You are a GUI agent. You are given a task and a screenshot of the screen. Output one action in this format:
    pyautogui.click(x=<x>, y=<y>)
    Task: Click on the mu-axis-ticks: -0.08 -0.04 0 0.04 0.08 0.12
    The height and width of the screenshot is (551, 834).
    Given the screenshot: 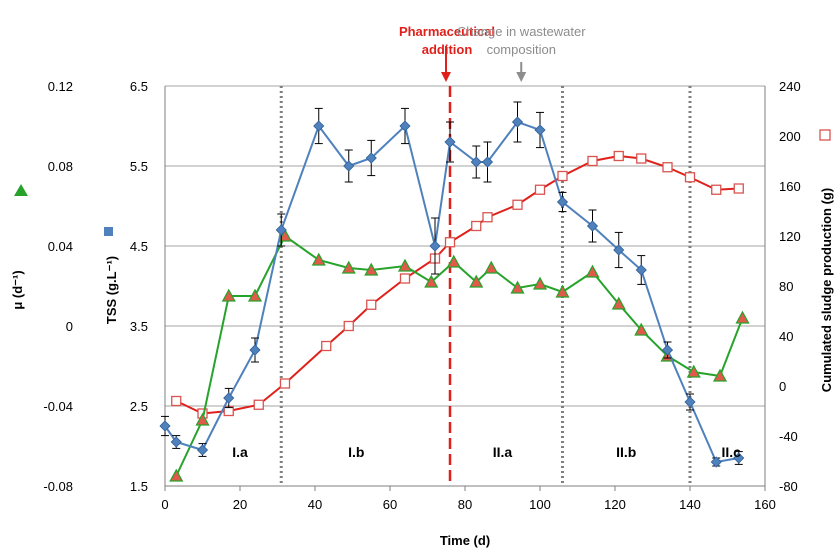 What is the action you would take?
    pyautogui.click(x=58, y=286)
    